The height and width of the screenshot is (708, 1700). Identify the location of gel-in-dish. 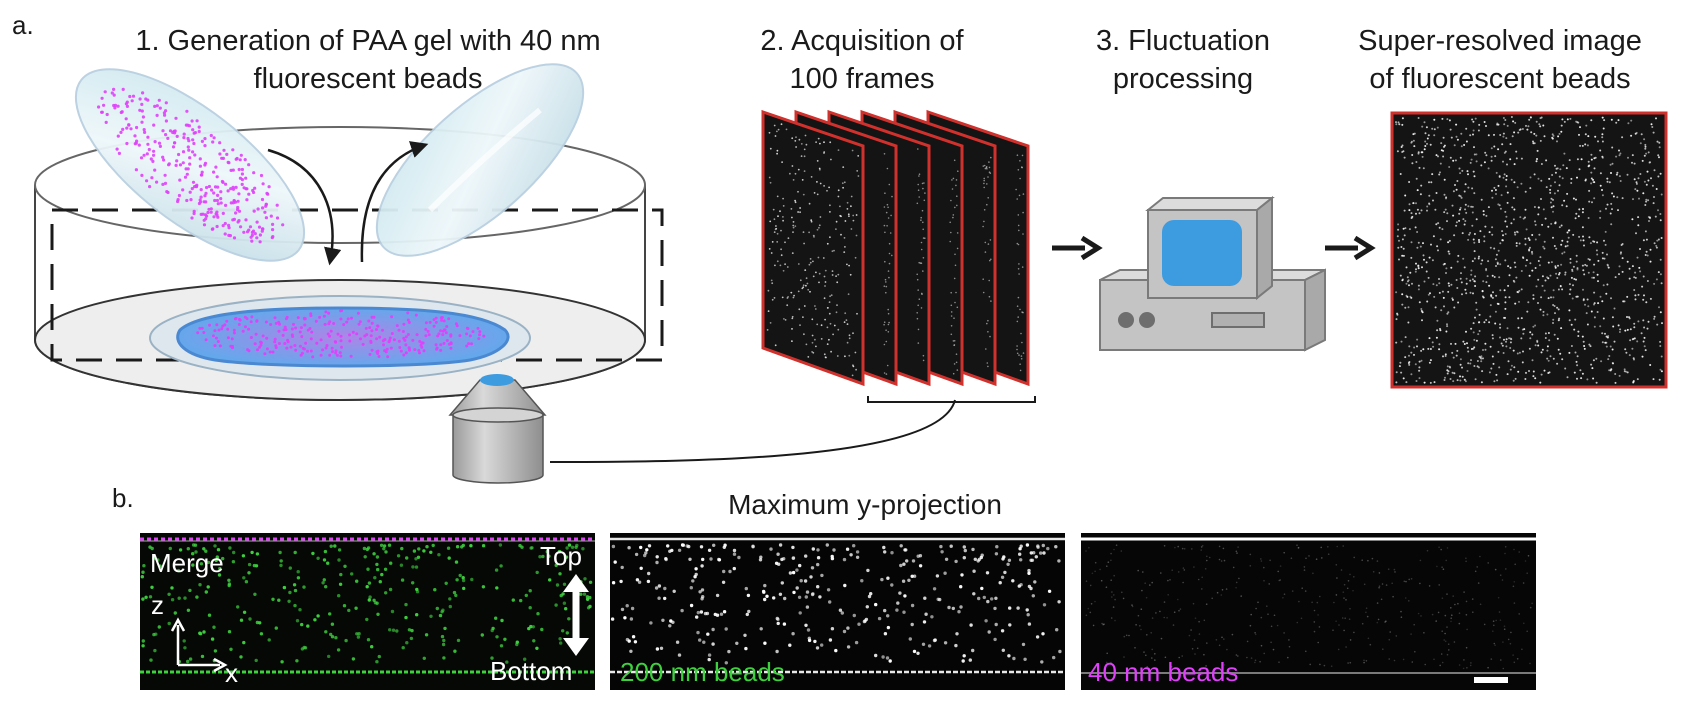
(340, 338).